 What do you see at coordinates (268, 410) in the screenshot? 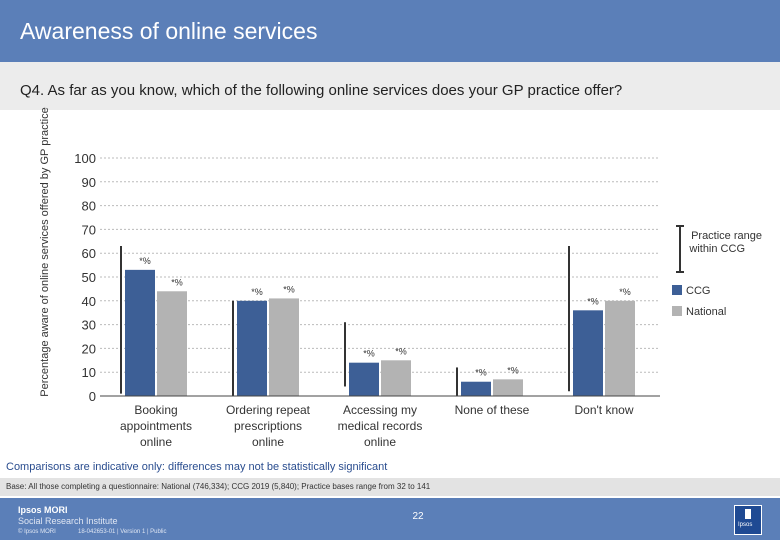
I see `x-tick-label: Ordering repeat` at bounding box center [268, 410].